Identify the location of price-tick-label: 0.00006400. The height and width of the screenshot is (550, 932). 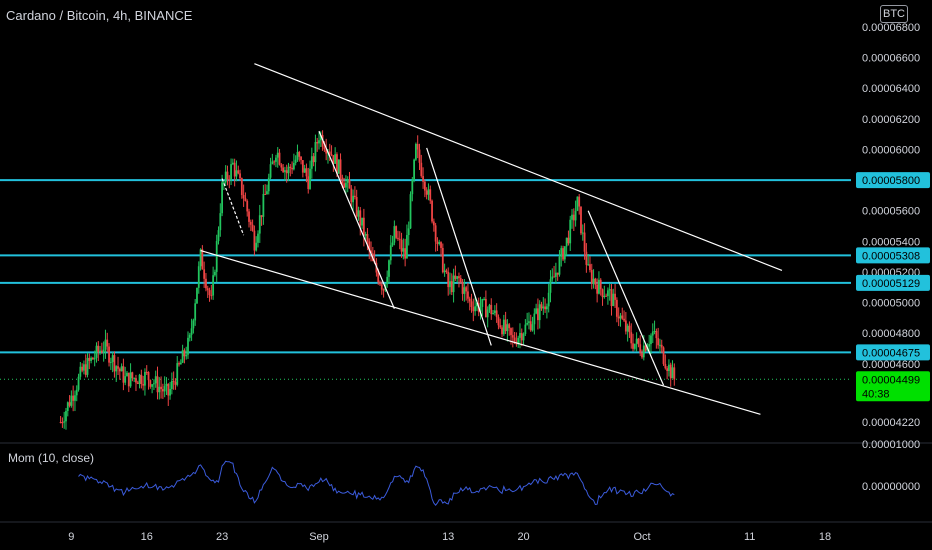
(891, 89).